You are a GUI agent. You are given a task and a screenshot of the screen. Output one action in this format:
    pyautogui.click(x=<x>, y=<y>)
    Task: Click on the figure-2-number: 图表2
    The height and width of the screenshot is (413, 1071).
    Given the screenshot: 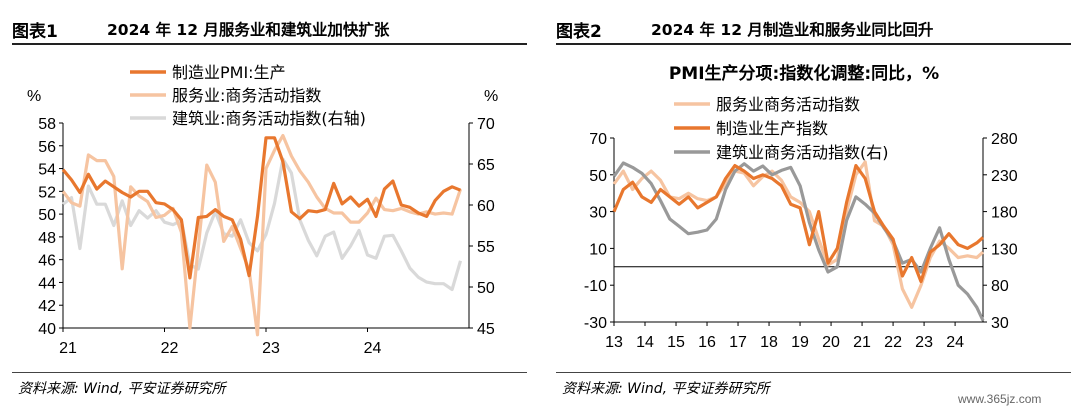 What is the action you would take?
    pyautogui.click(x=579, y=32)
    